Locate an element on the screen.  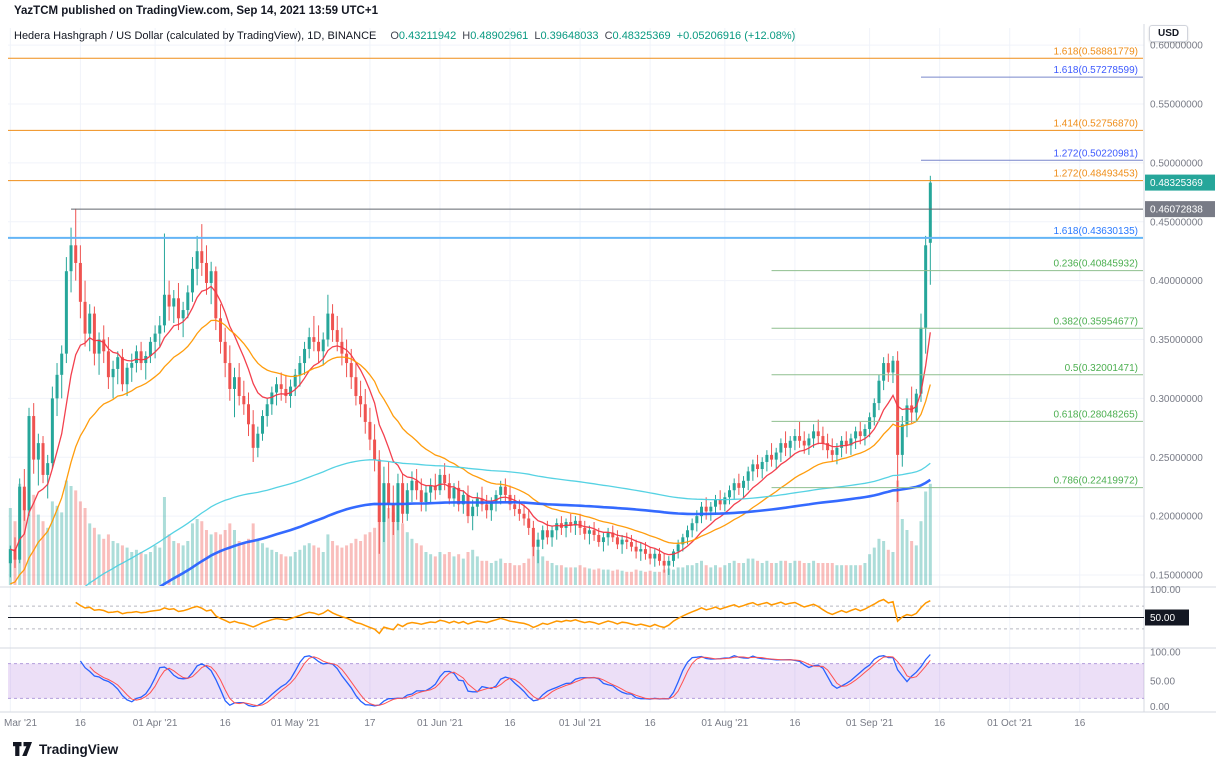
svg-text: 0.30000000 is located at coordinates (1176, 399).